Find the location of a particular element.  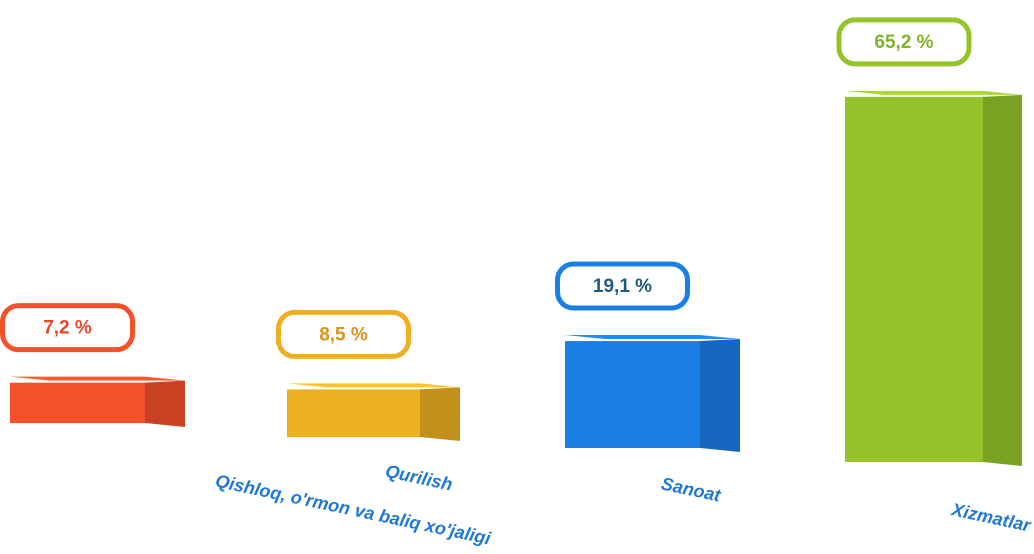

category-label: Sanoat is located at coordinates (691, 490).